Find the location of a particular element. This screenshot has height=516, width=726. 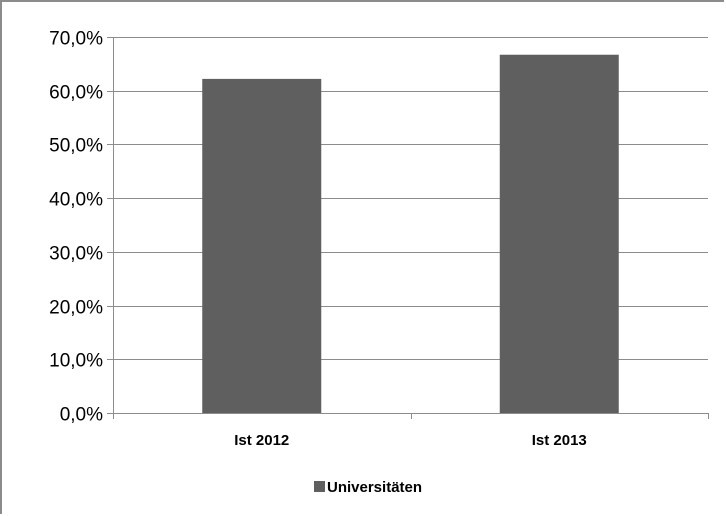

legend-swatch is located at coordinates (319, 486).